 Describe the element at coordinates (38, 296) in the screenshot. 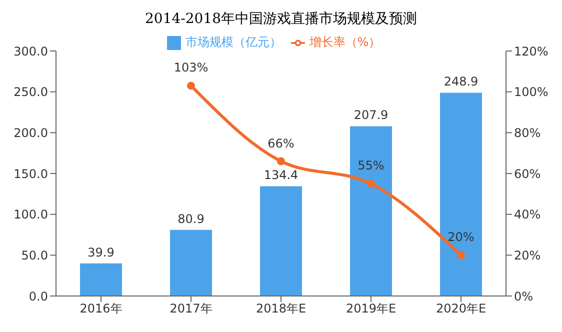

I see `y-tick-label: 0.0` at that location.